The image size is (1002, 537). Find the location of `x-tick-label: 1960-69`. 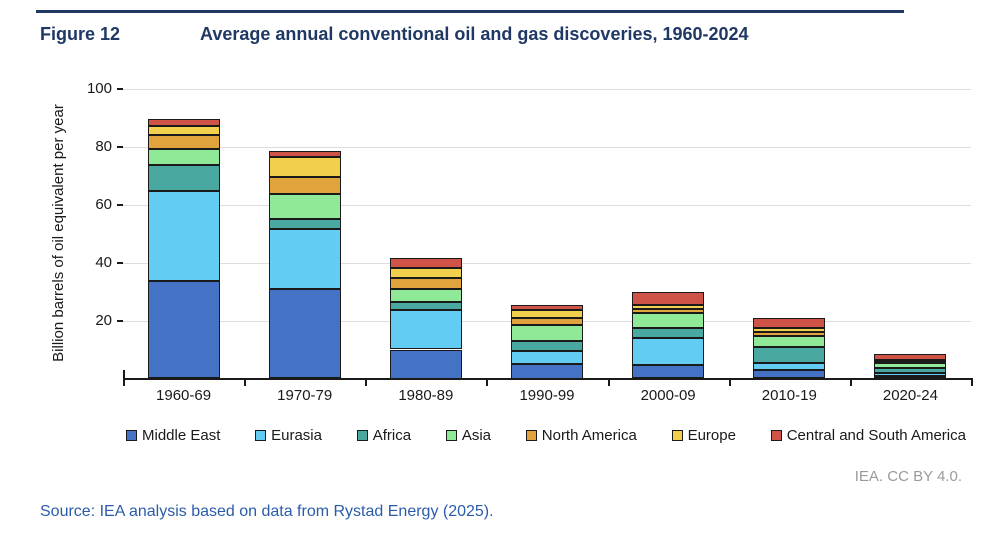

x-tick-label: 1960-69 is located at coordinates (184, 395).